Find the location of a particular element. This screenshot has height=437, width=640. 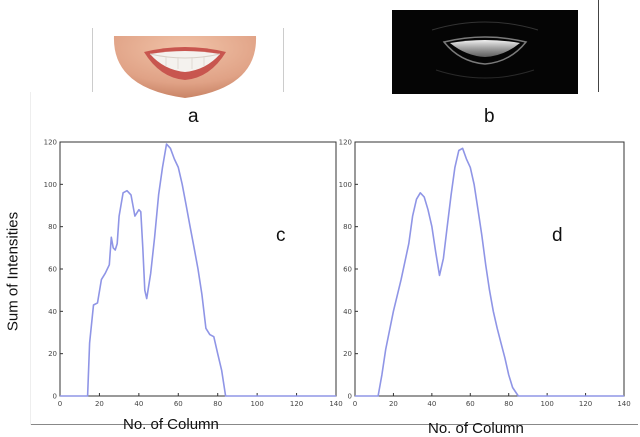

frame-line-top-right is located at coordinates (283, 60).